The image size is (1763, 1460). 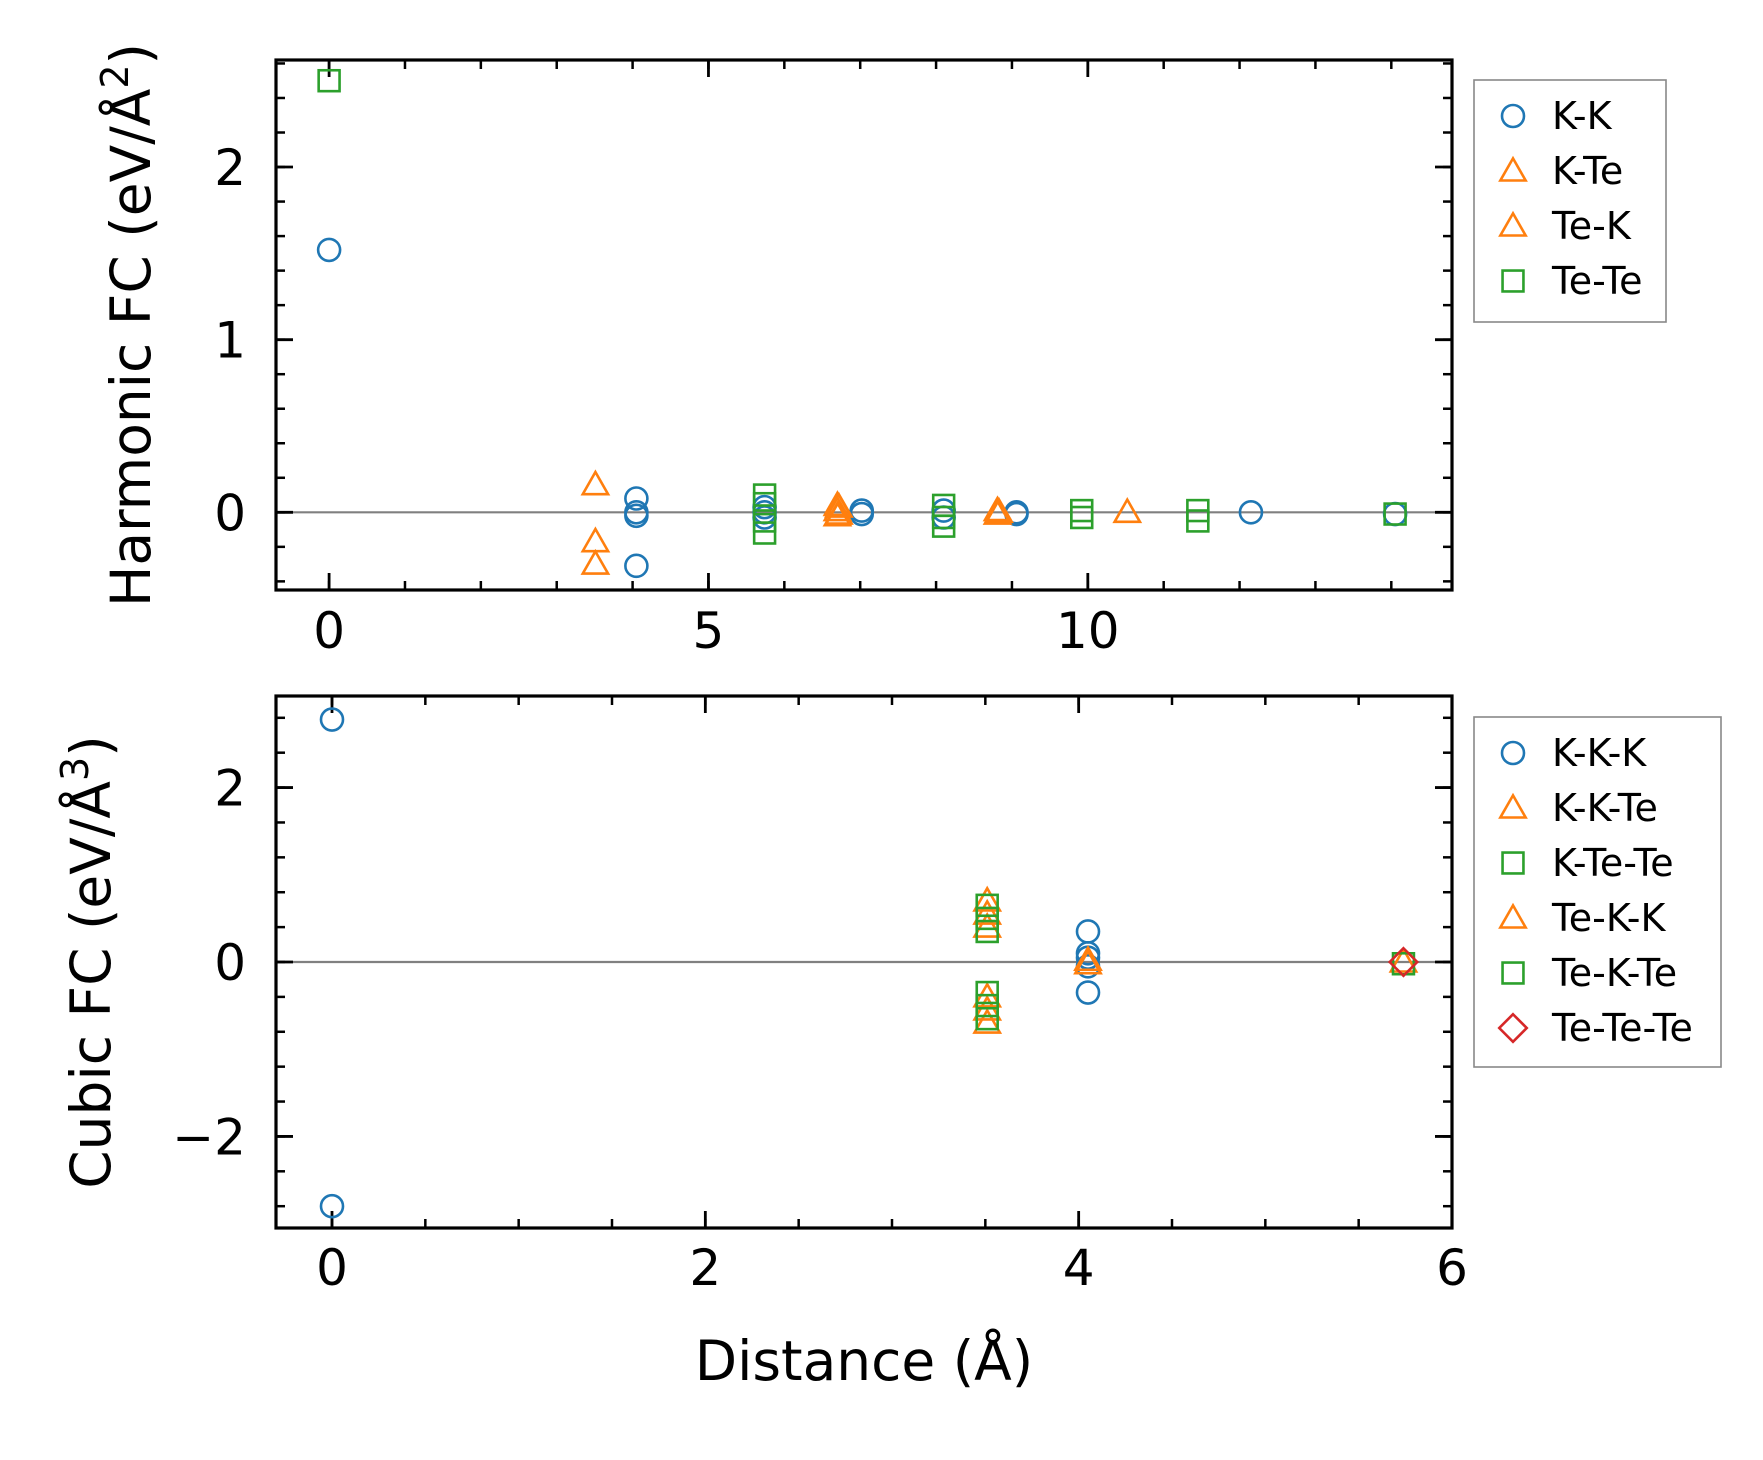 I want to click on legend-marker-k-k, so click(x=1513, y=116).